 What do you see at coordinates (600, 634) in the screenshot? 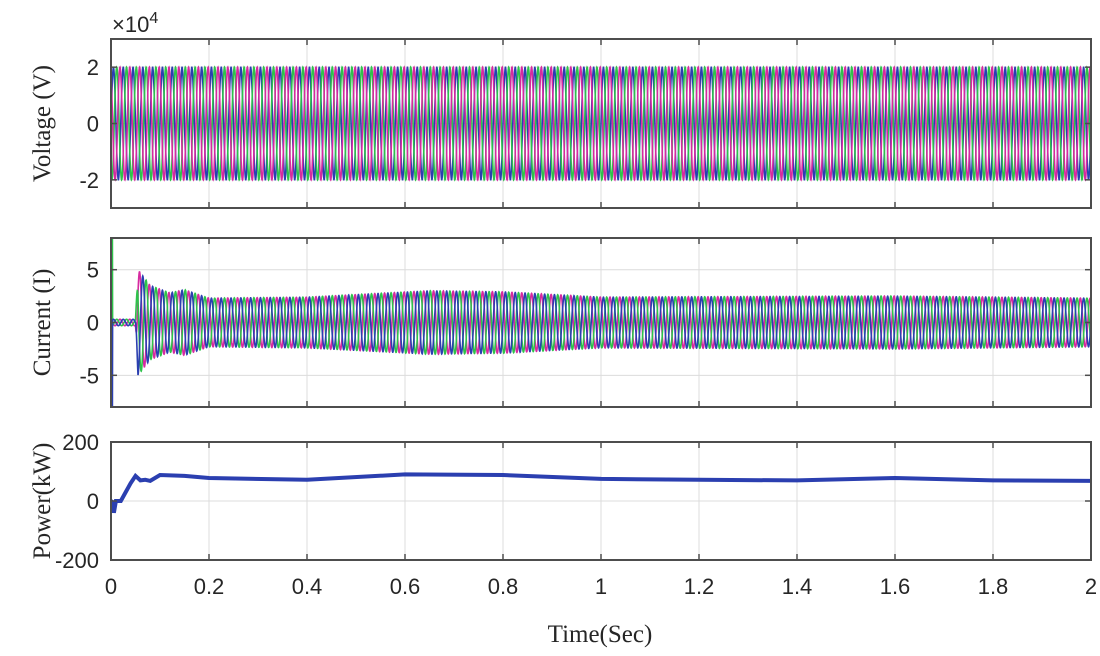
I see `x-axis-label: Time(Sec)` at bounding box center [600, 634].